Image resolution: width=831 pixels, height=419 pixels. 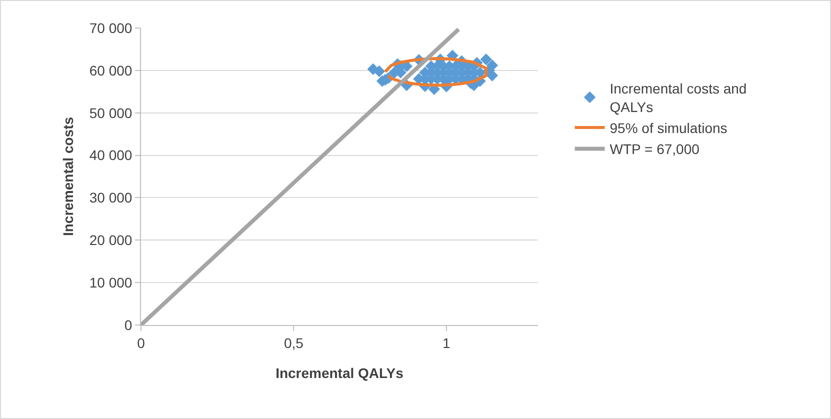 What do you see at coordinates (110, 70) in the screenshot?
I see `y-tick-label: 60 000` at bounding box center [110, 70].